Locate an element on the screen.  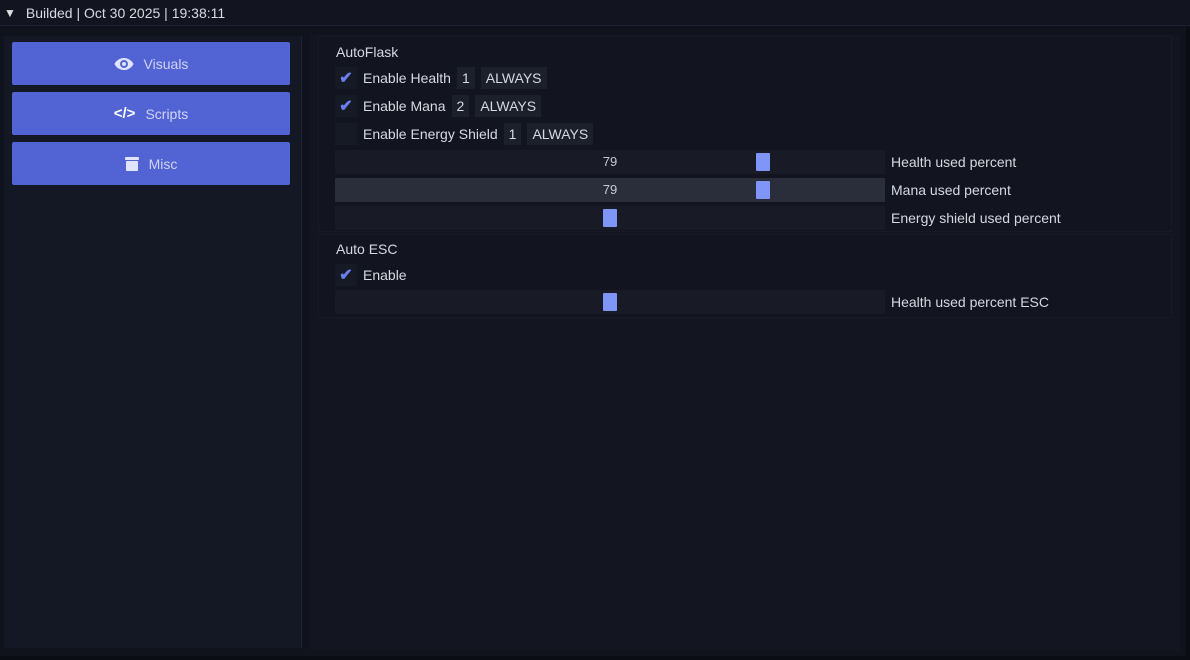
health-percent-slider: 79 is located at coordinates (610, 162).